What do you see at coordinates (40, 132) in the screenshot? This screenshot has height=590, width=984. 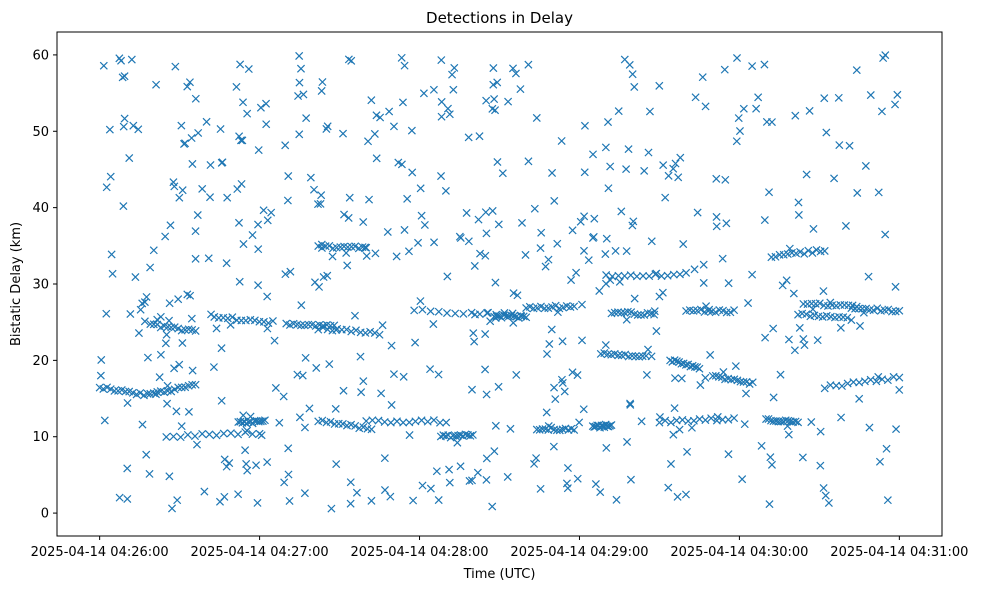 I see `y-tick-label: 50` at bounding box center [40, 132].